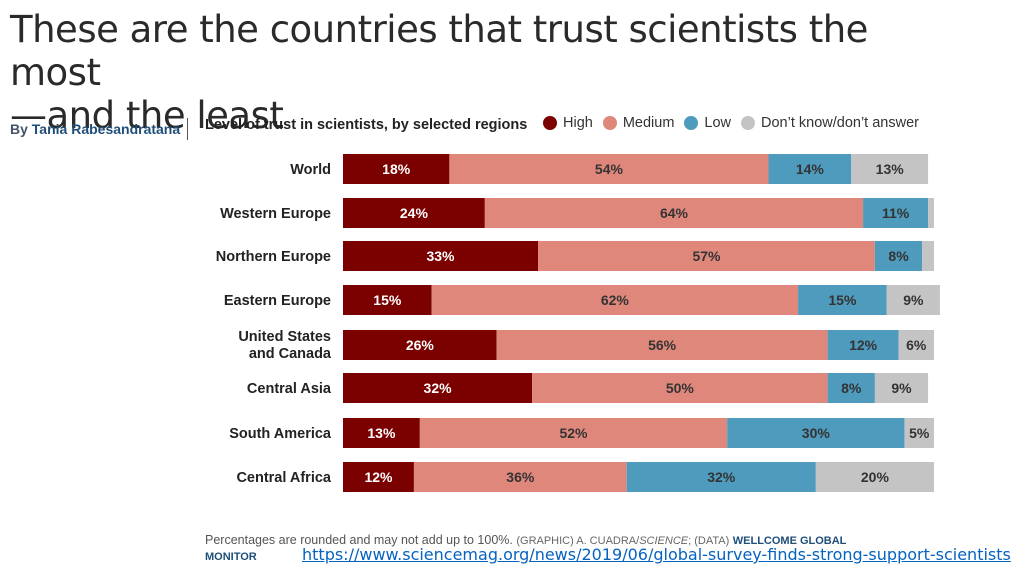  I want to click on data-label: 52%, so click(573, 433).